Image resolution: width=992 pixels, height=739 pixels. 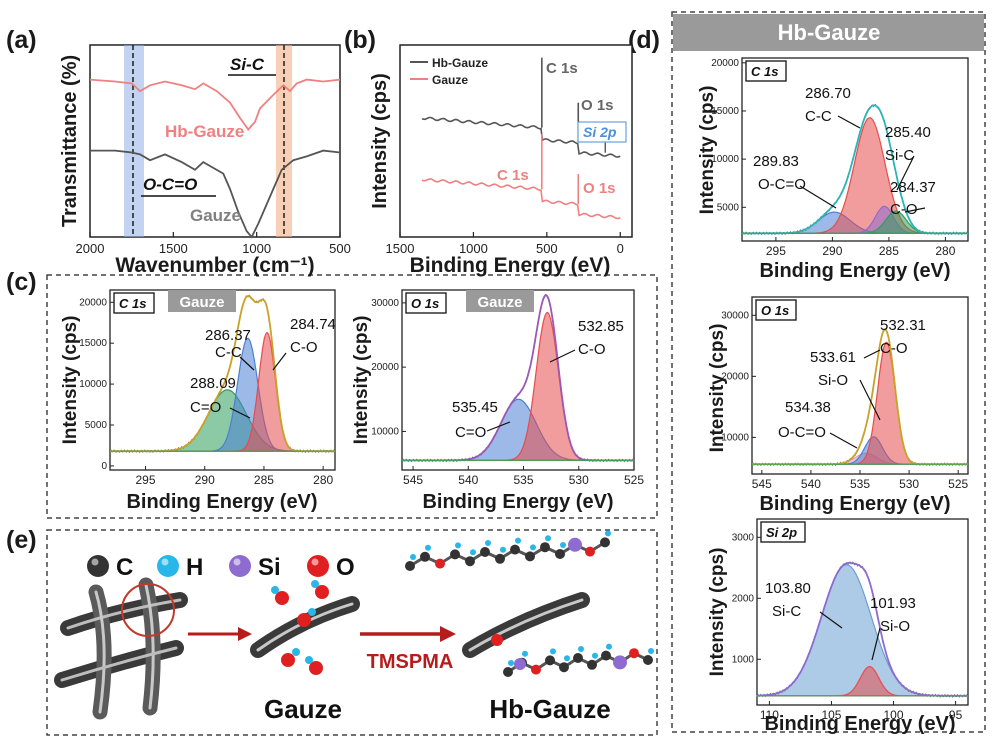 What do you see at coordinates (781, 532) in the screenshot?
I see `core-level-tag: Si 2p` at bounding box center [781, 532].